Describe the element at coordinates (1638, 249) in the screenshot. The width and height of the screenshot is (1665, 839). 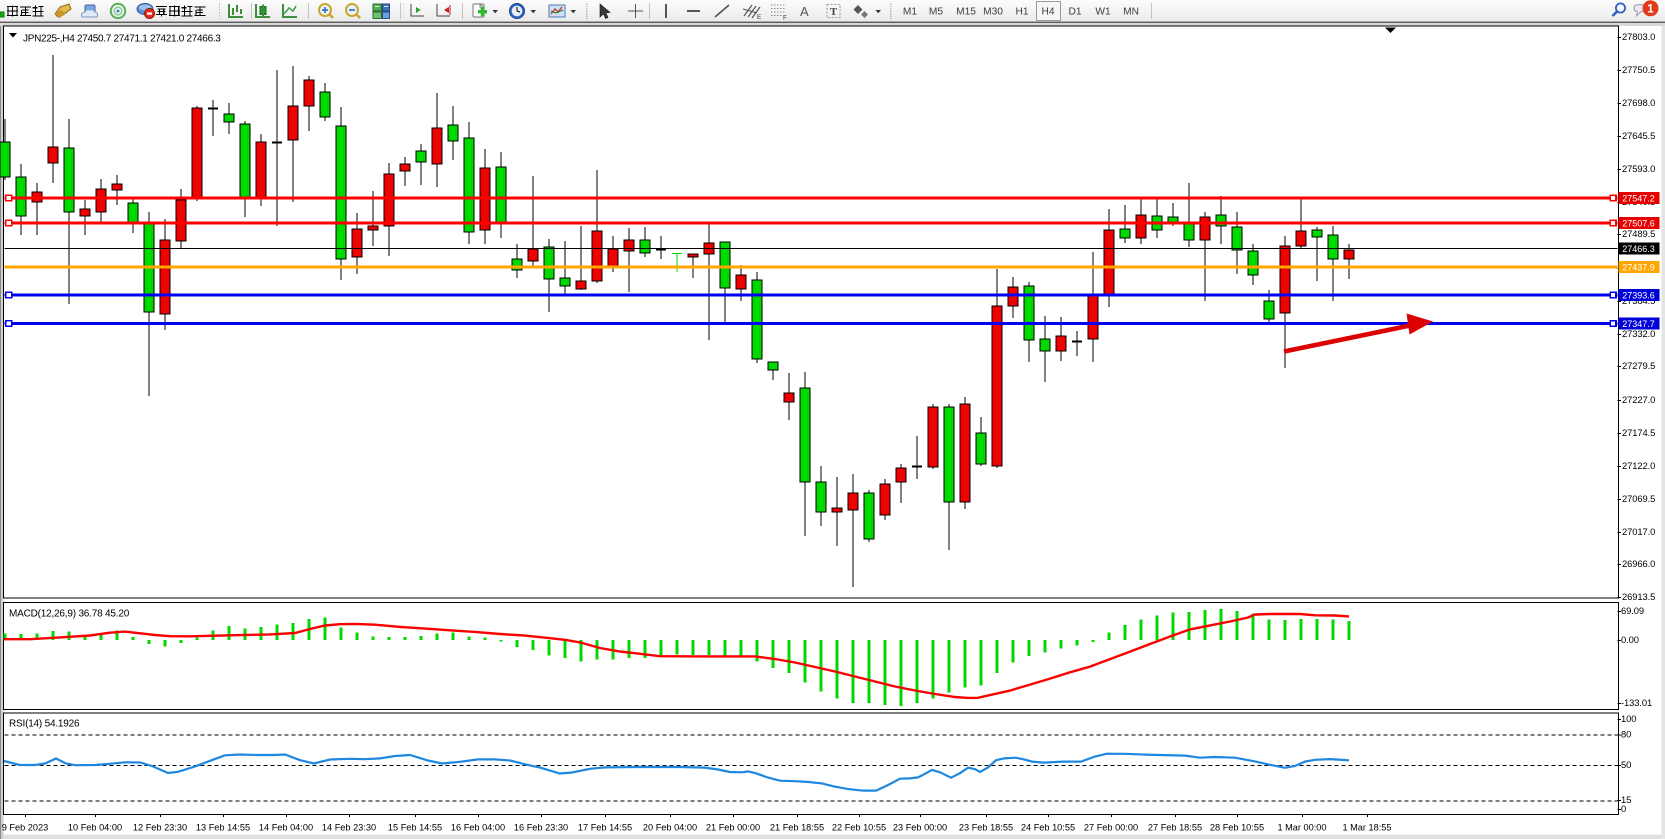
I see `svg-text: 27466.3` at that location.